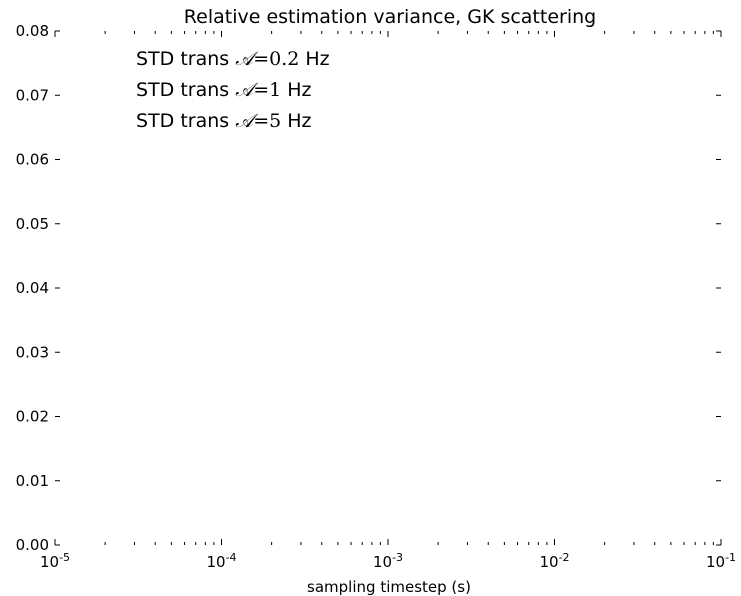 The height and width of the screenshot is (596, 741). Describe the element at coordinates (32, 481) in the screenshot. I see `y-tick-label: 0.01` at that location.